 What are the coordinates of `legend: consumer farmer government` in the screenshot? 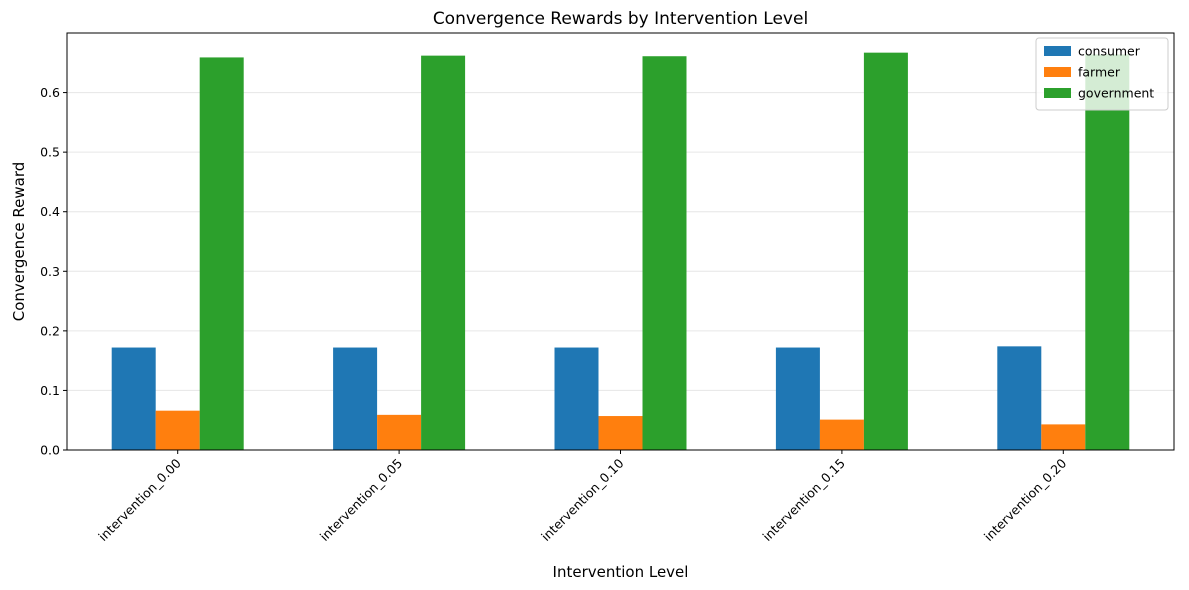 It's located at (1102, 74).